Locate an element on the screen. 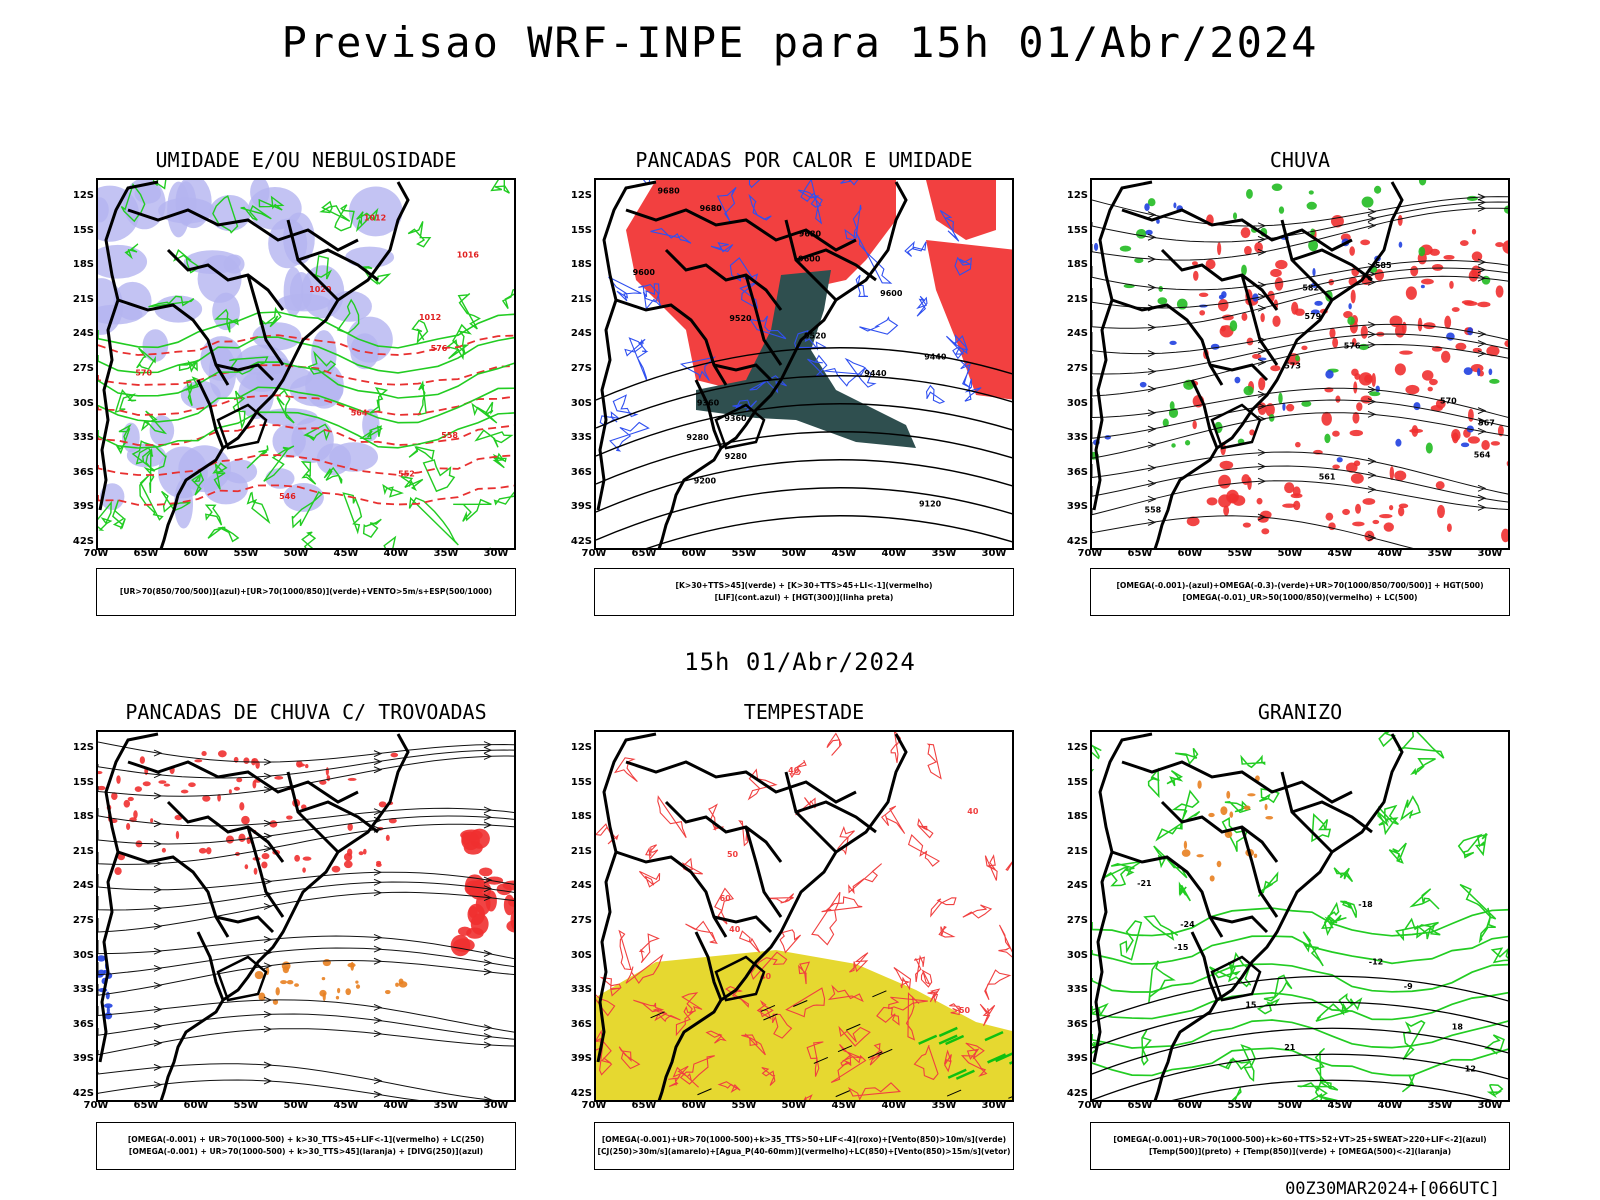 Image resolution: width=1600 pixels, height=1200 pixels. contour-label: 60 is located at coordinates (726, 898).